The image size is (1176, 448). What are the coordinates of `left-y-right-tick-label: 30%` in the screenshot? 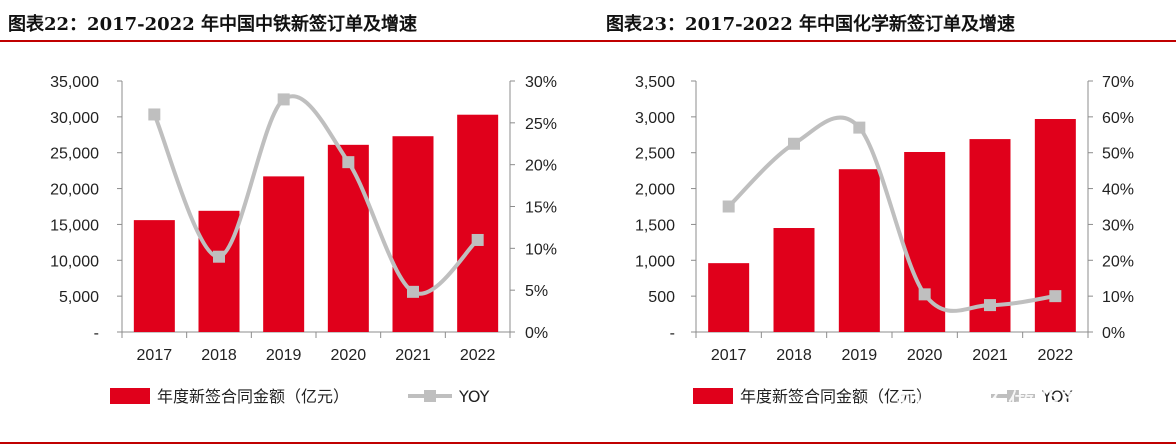 It's located at (541, 82).